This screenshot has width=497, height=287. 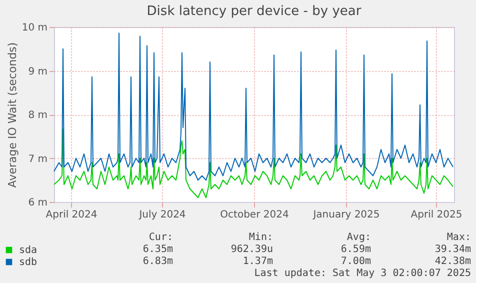 I want to click on text: 42.38m, so click(x=452, y=261).